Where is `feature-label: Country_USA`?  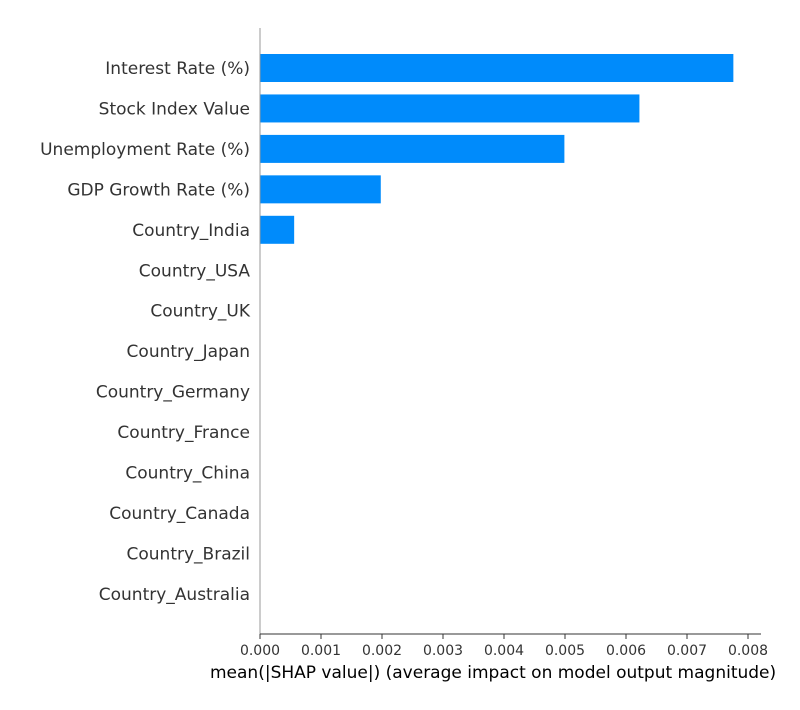 feature-label: Country_USA is located at coordinates (195, 271).